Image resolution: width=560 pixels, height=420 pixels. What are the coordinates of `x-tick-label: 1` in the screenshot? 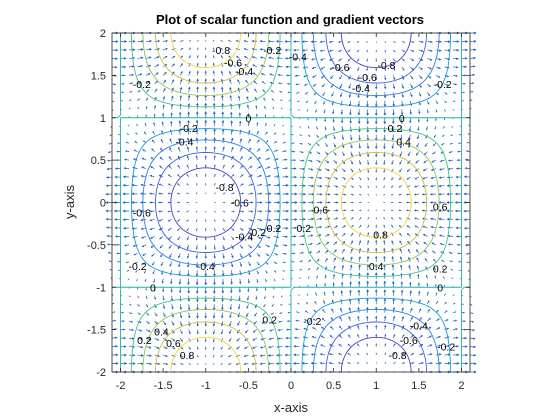 It's located at (376, 386).